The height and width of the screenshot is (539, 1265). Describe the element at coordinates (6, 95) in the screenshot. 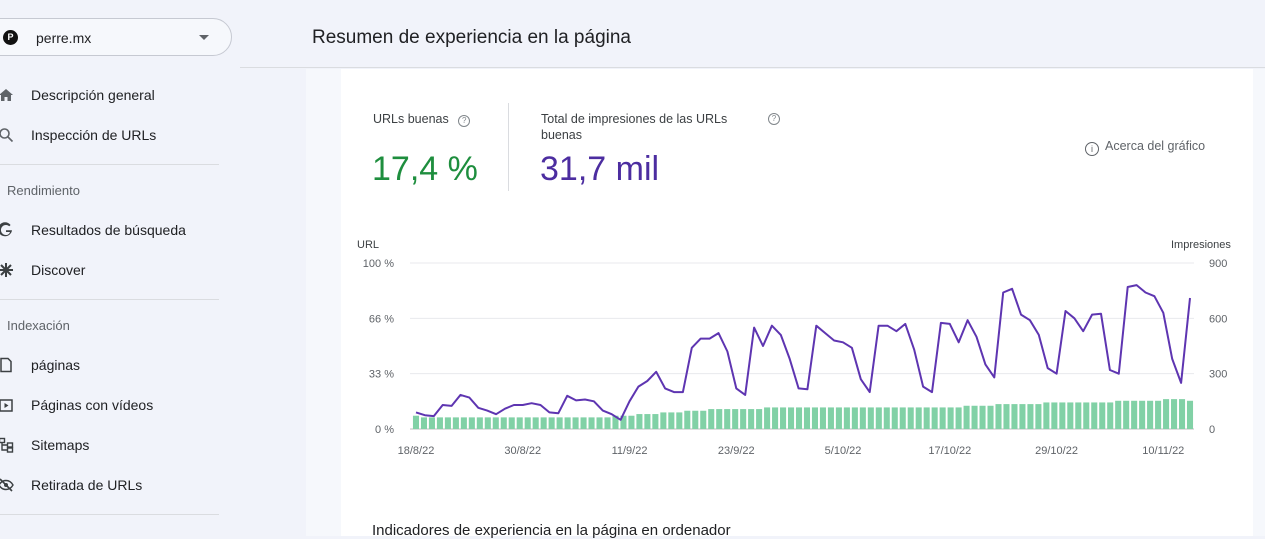

I see `home-icon` at that location.